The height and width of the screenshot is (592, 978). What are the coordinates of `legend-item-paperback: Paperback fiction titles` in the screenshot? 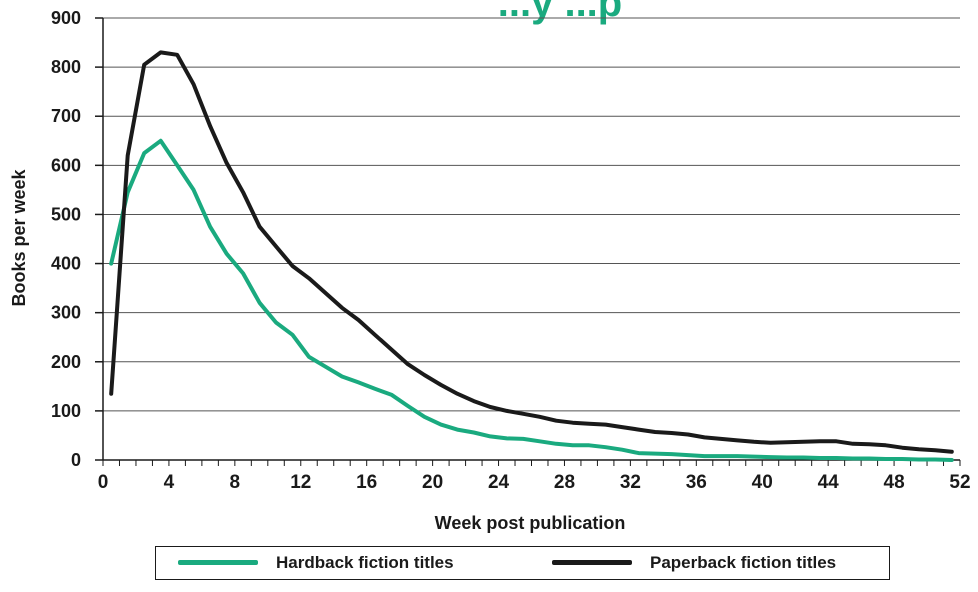 It's located at (694, 562).